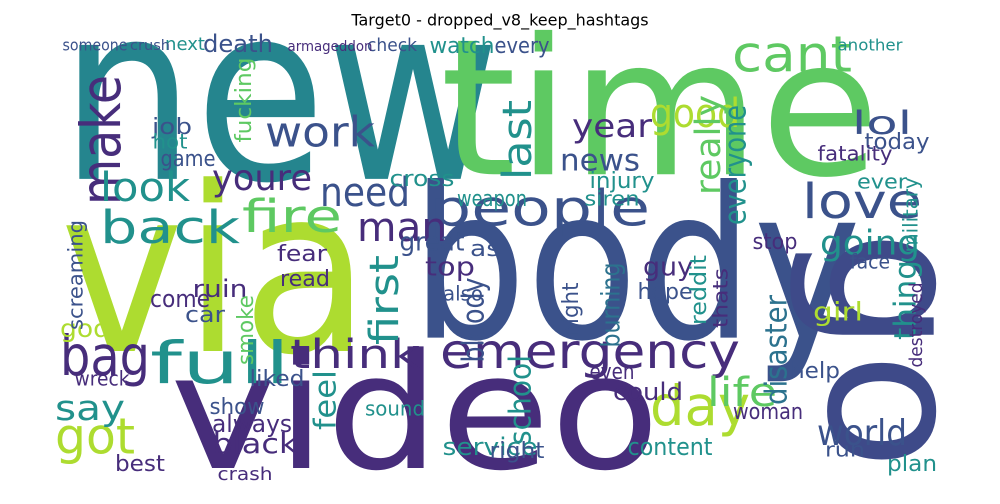 The image size is (1000, 504). I want to click on word: back, so click(170, 227).